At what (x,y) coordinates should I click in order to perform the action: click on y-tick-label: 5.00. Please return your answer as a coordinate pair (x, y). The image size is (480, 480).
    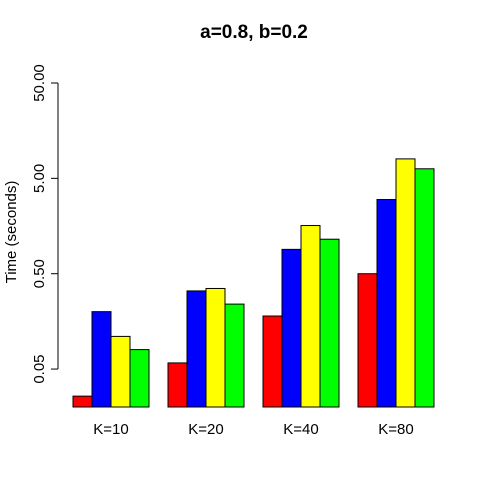
    Looking at the image, I should click on (39, 178).